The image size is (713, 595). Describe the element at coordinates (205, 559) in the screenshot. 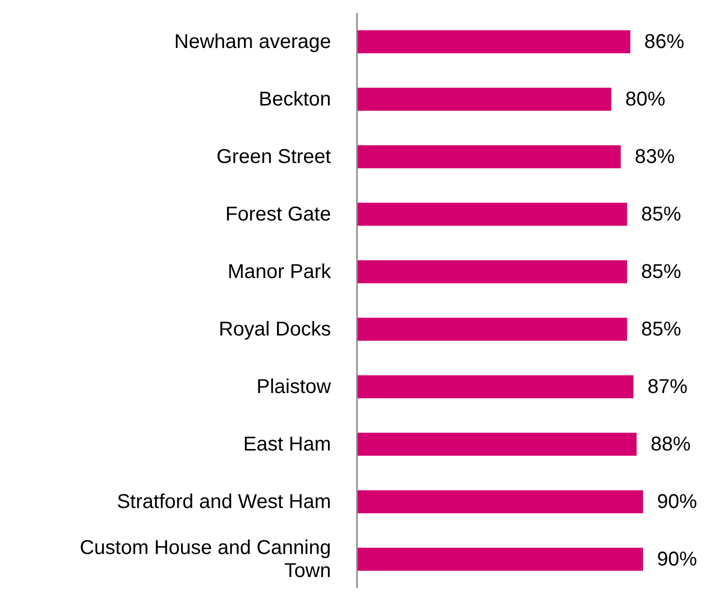

I see `y-tick-label: Custom House and Canning Town` at that location.